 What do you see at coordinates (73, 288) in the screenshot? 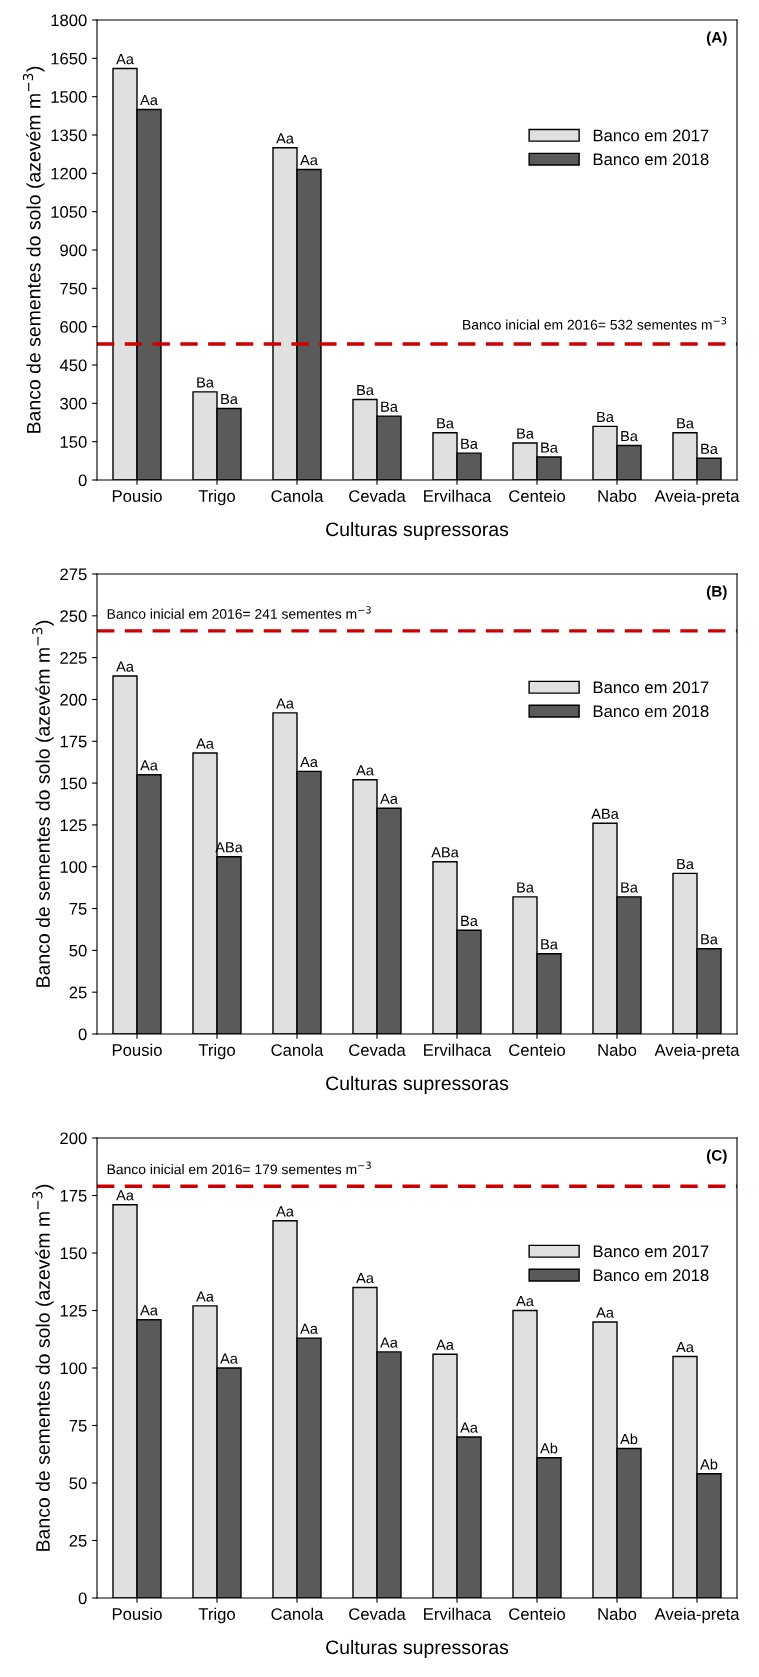
I see `y-tick-label: 750` at bounding box center [73, 288].